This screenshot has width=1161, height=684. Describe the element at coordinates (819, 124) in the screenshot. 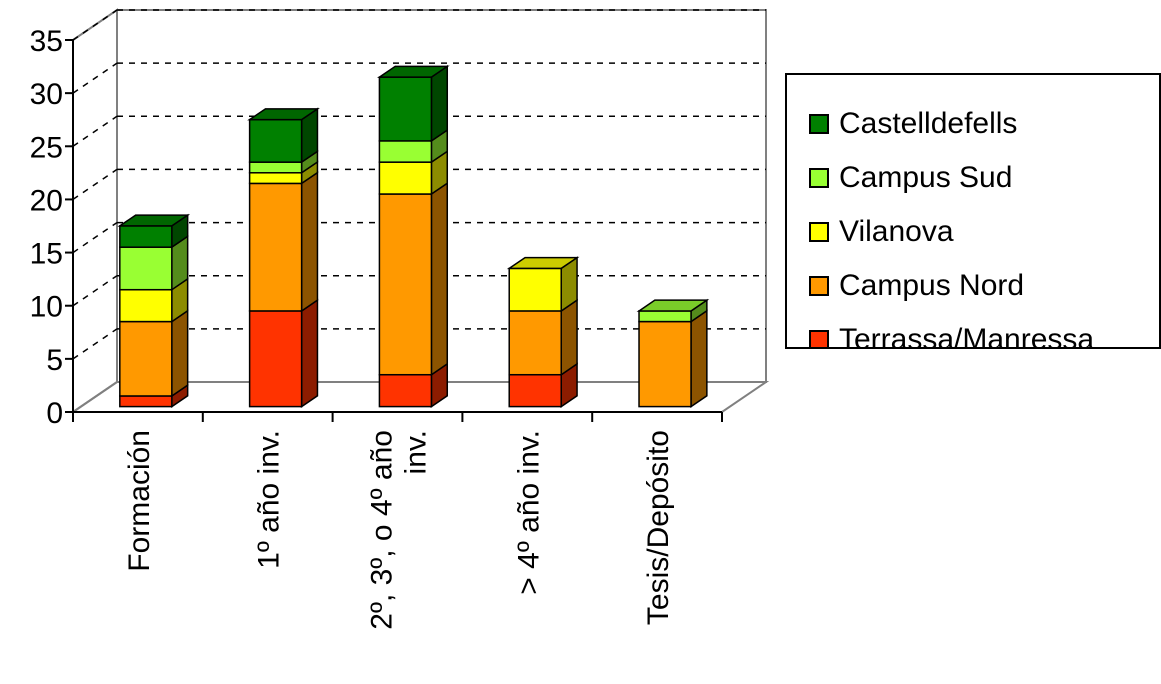

I see `legend-swatch-castelldefells` at that location.